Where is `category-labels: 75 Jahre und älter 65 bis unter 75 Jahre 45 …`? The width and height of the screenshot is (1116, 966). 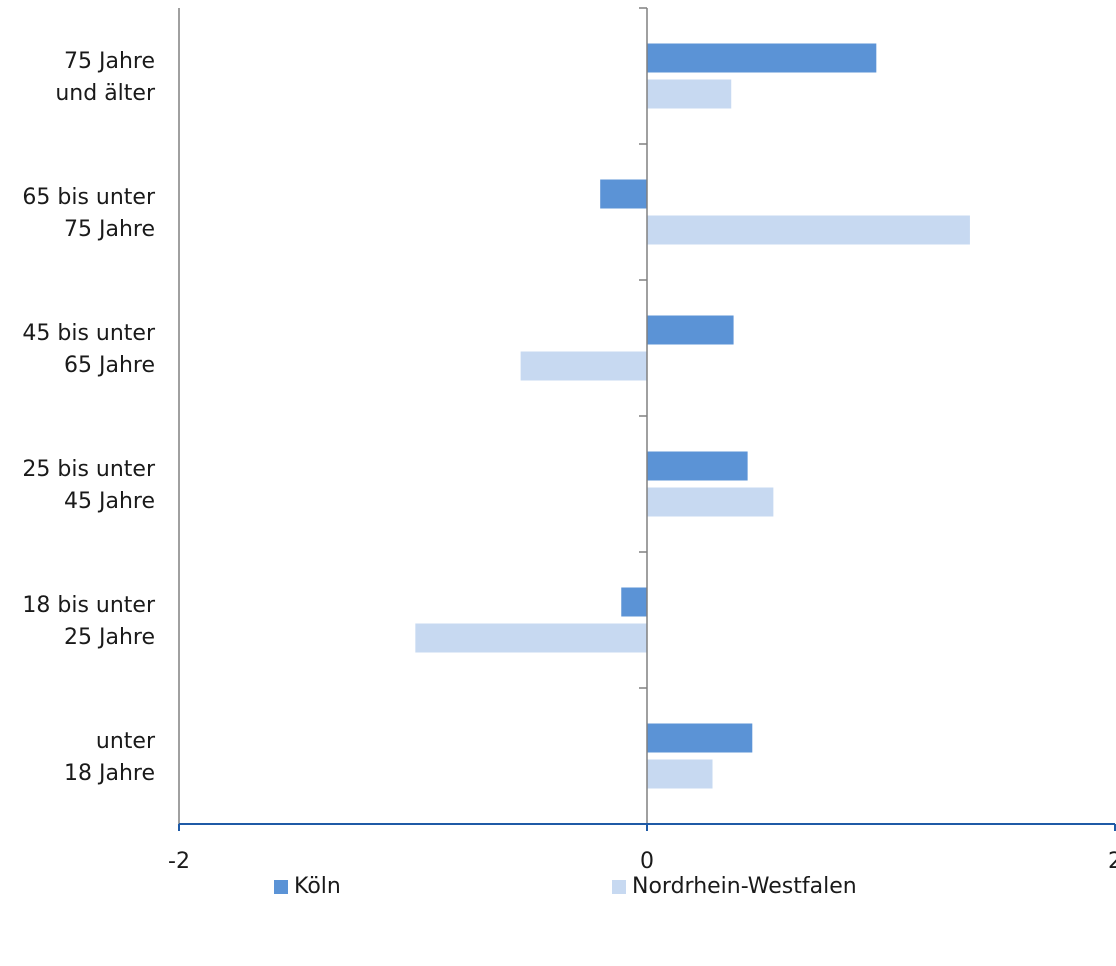 category-labels: 75 Jahre und älter 65 bis unter 75 Jahre 45 … is located at coordinates (89, 417).